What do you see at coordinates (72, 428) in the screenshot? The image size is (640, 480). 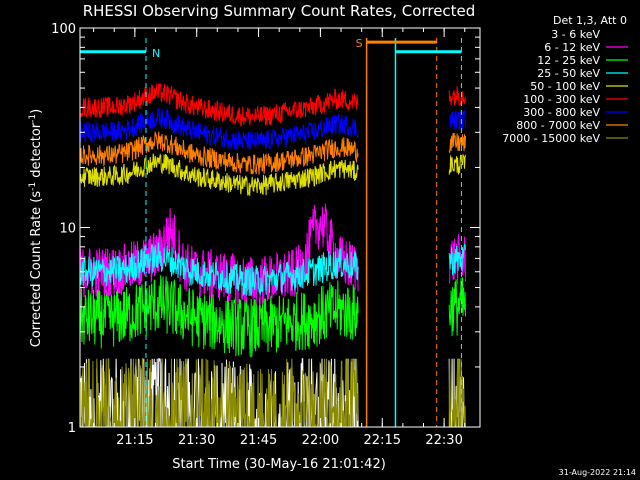 I see `y-tick-label: 1` at bounding box center [72, 428].